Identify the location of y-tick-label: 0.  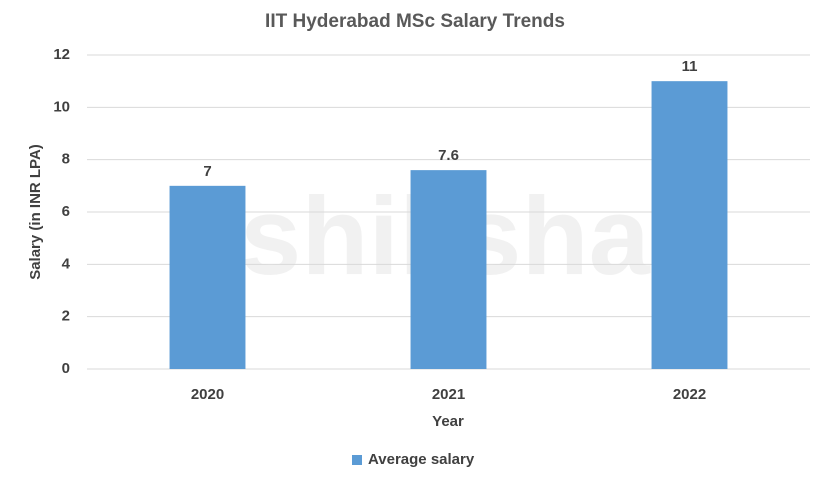
(66, 368).